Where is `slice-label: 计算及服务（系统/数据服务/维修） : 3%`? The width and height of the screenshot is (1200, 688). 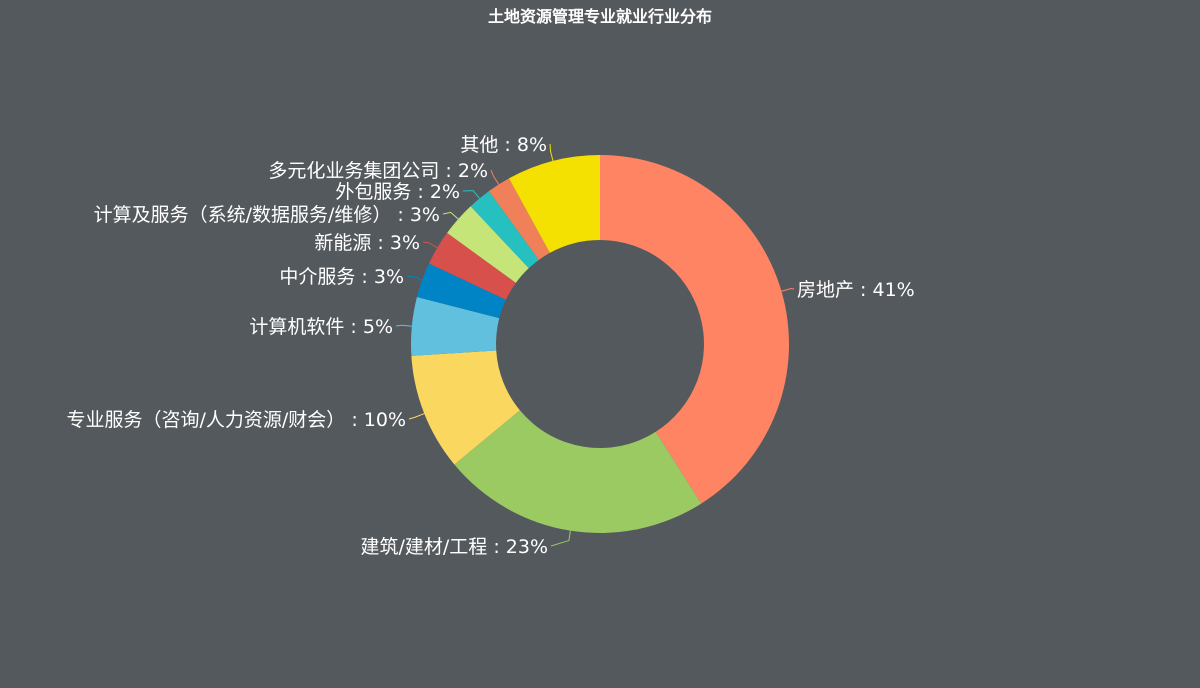 slice-label: 计算及服务（系统/数据服务/维修） : 3% is located at coordinates (267, 215).